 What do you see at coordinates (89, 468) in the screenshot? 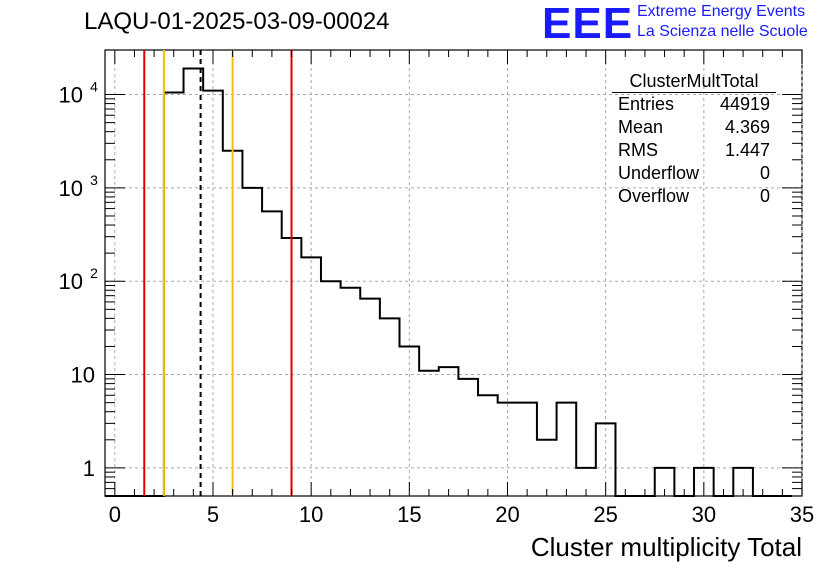
I see `y-tick-label: 1` at bounding box center [89, 468].